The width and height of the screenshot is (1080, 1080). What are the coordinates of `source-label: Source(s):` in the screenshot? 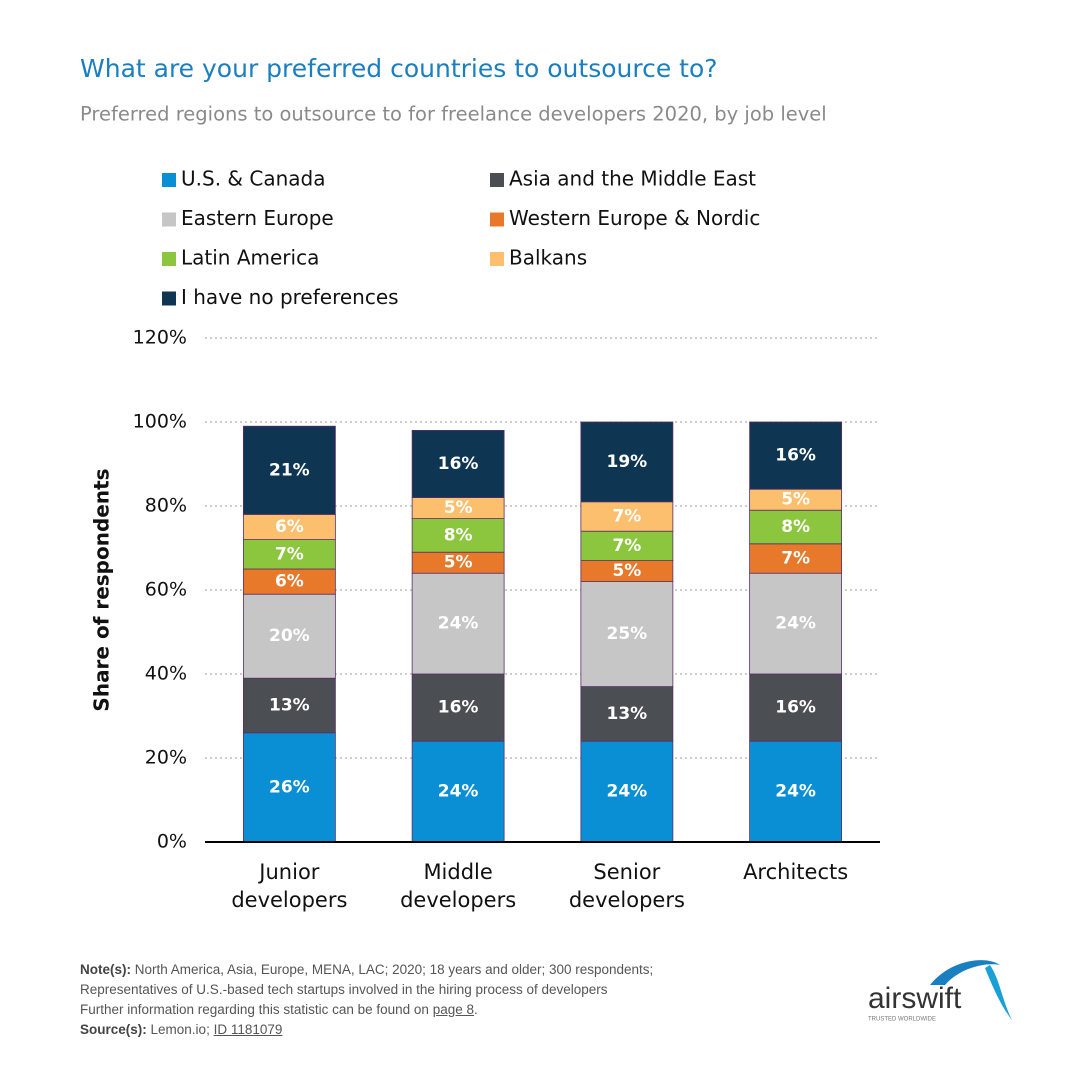 It's located at (113, 1029).